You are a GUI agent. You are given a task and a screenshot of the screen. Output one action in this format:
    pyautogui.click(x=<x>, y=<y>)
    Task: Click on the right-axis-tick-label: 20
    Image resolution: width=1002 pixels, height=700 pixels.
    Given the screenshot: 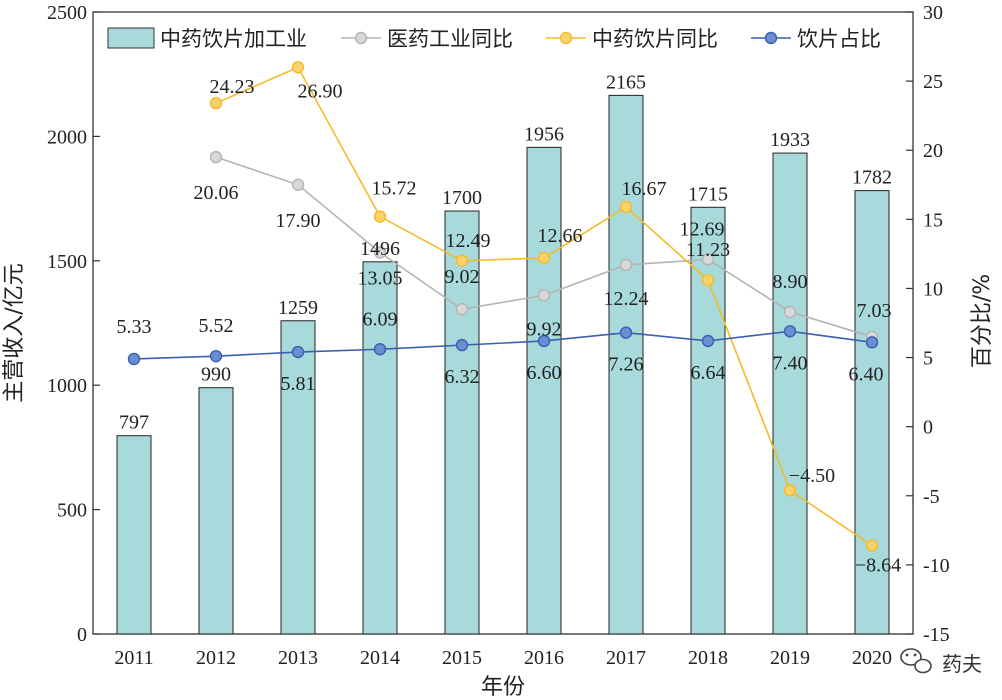 What is the action you would take?
    pyautogui.click(x=933, y=151)
    